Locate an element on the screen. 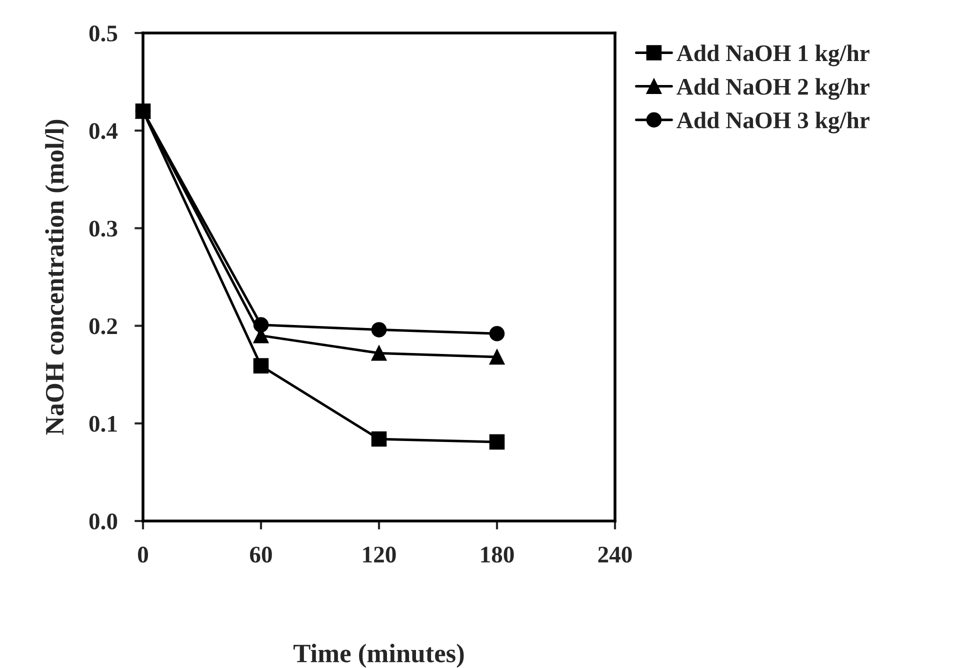 This screenshot has height=668, width=956. x-tick-label: 60 is located at coordinates (261, 554).